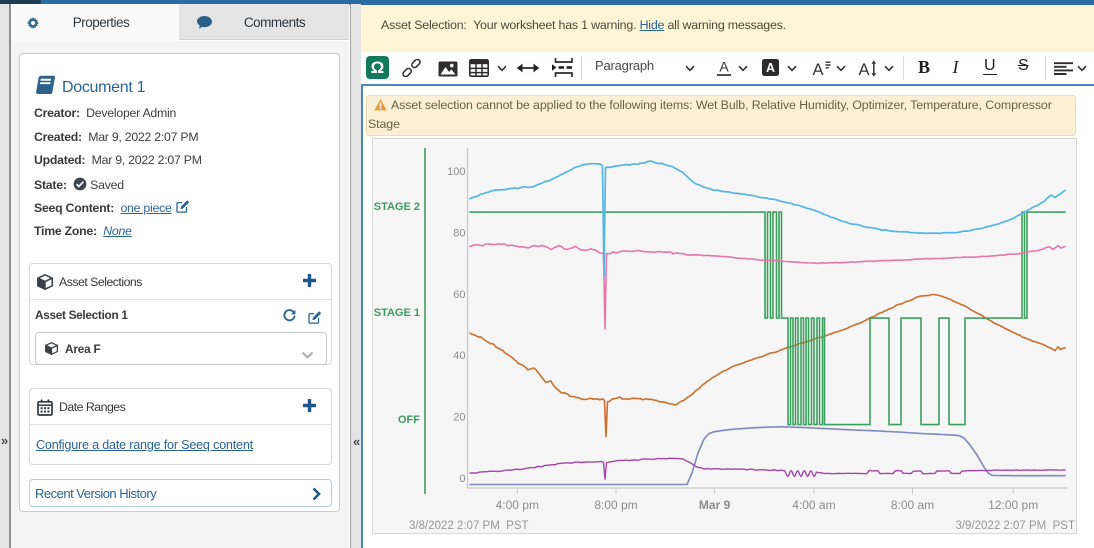 The image size is (1094, 548). What do you see at coordinates (715, 505) in the screenshot?
I see `svg-text: Mar 9` at bounding box center [715, 505].